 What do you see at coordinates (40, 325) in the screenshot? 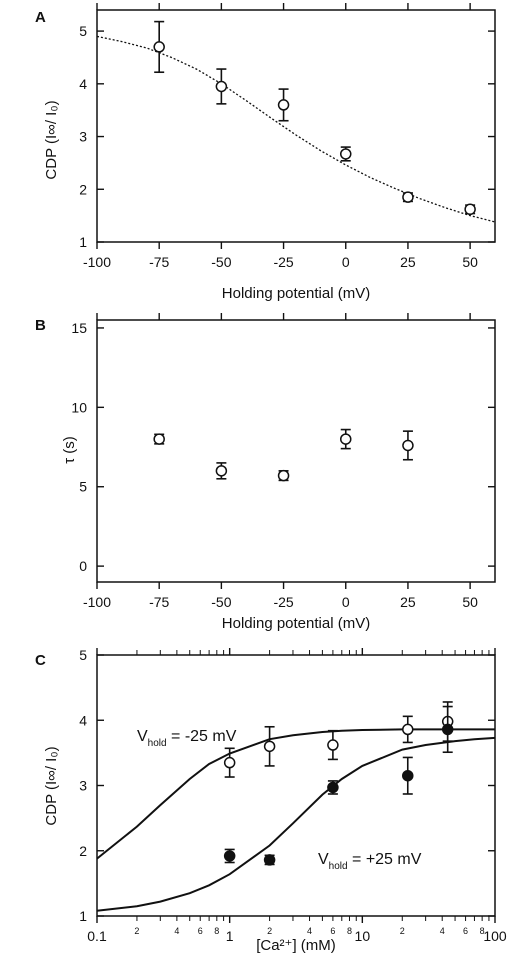
I see `panel-b-label: B` at bounding box center [40, 325].